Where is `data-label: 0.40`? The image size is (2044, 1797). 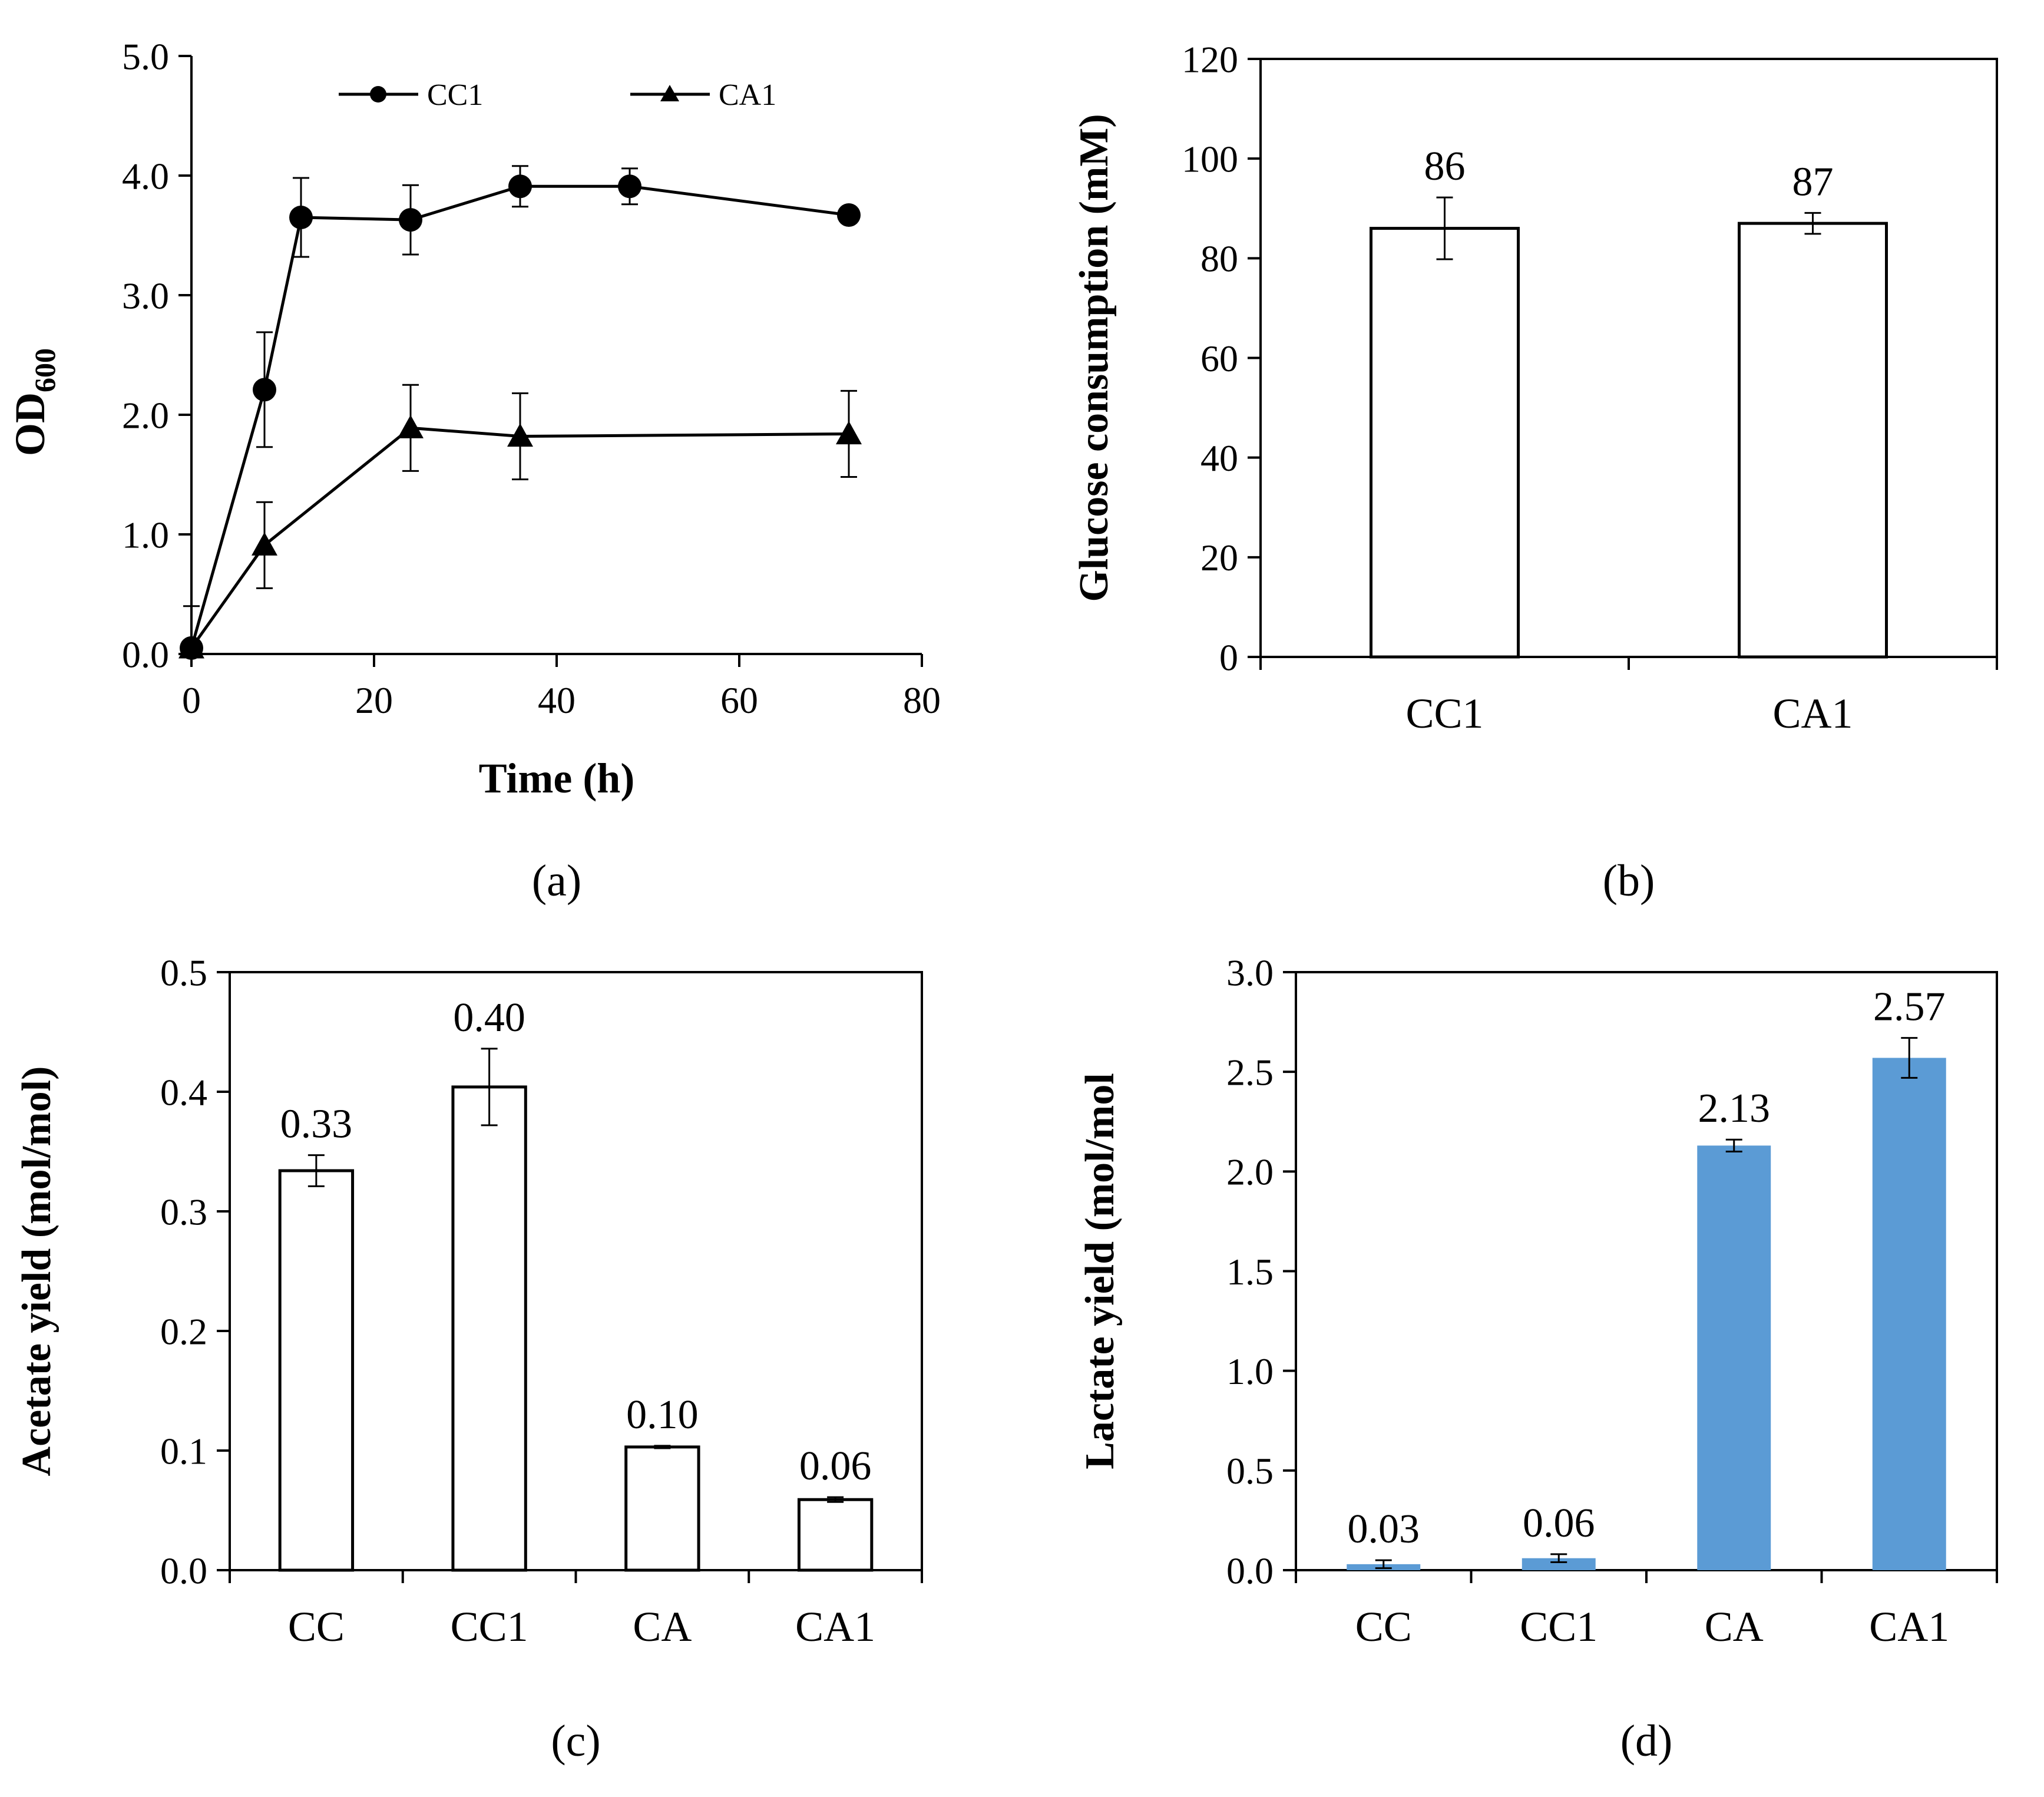 data-label: 0.40 is located at coordinates (489, 1017).